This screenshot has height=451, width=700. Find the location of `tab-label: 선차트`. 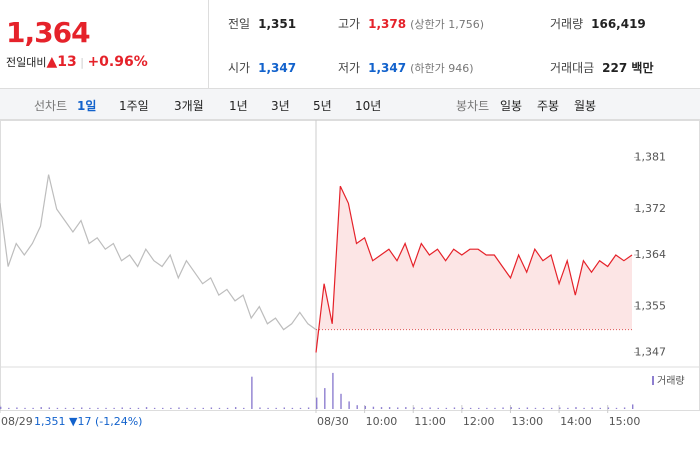

tab-label: 선차트 is located at coordinates (51, 106).